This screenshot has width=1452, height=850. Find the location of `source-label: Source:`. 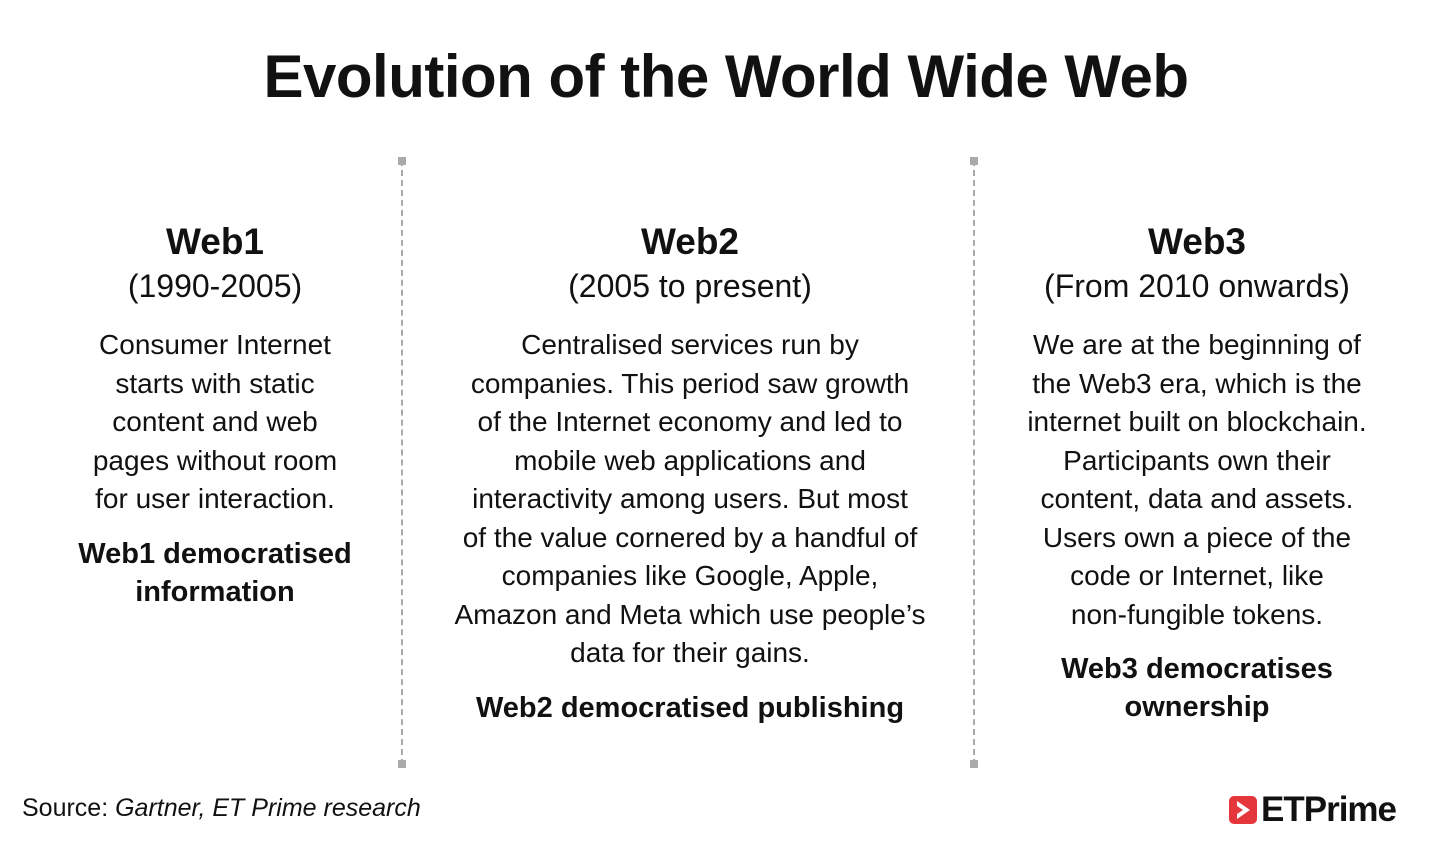

source-label: Source: is located at coordinates (69, 808).